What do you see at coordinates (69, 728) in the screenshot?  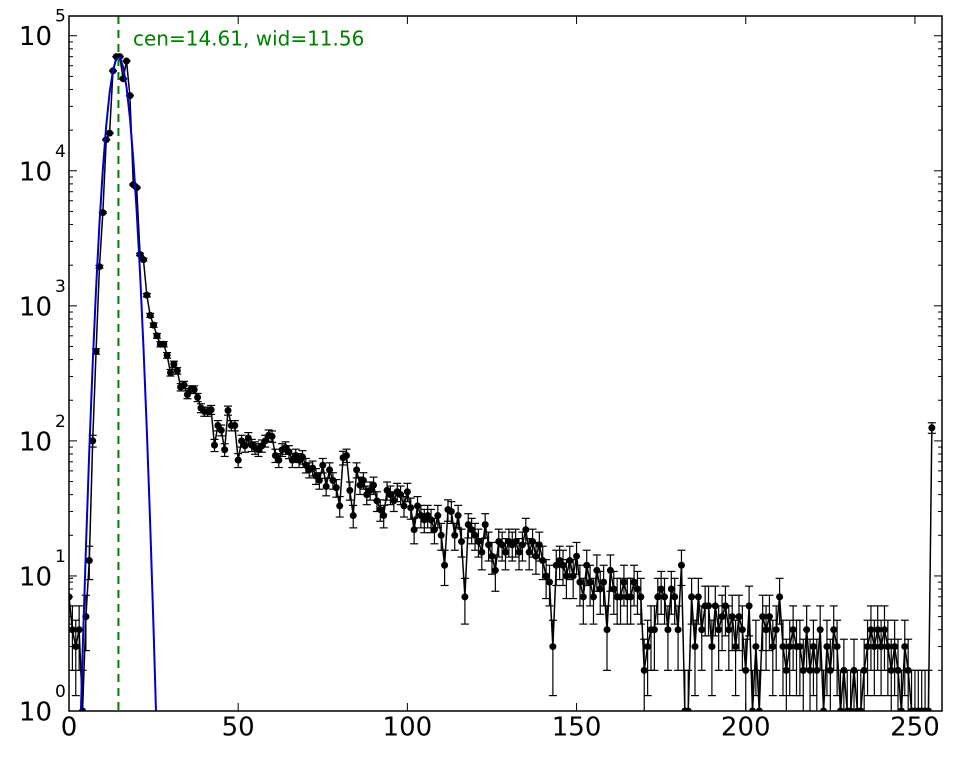 I see `x-tick-label: 0` at bounding box center [69, 728].